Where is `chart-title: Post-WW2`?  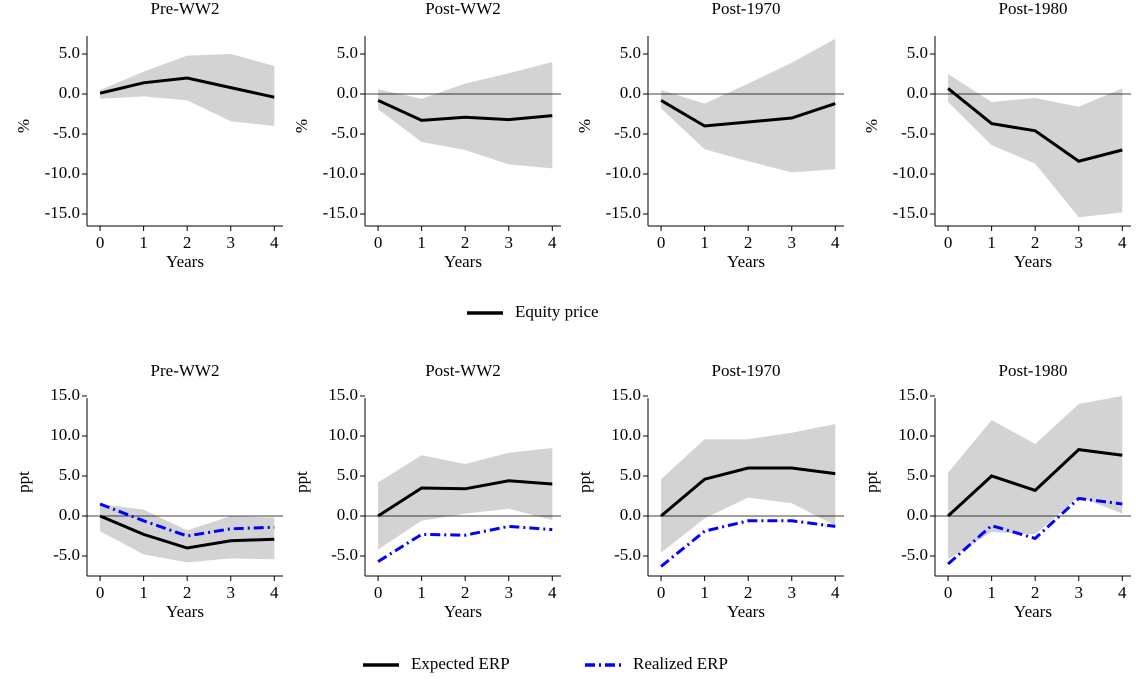
chart-title: Post-WW2 is located at coordinates (463, 370).